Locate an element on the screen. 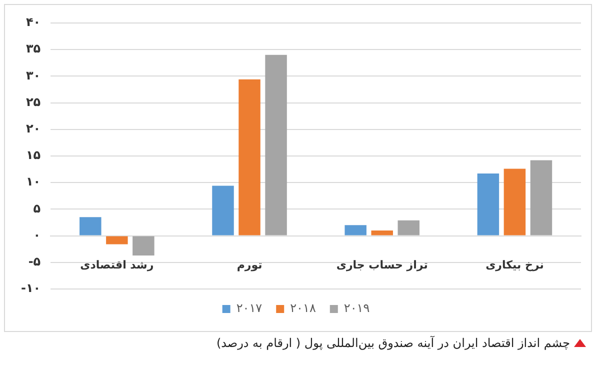 Image resolution: width=600 pixels, height=371 pixels. x-tick-label: نرخ بیکاری is located at coordinates (515, 265).